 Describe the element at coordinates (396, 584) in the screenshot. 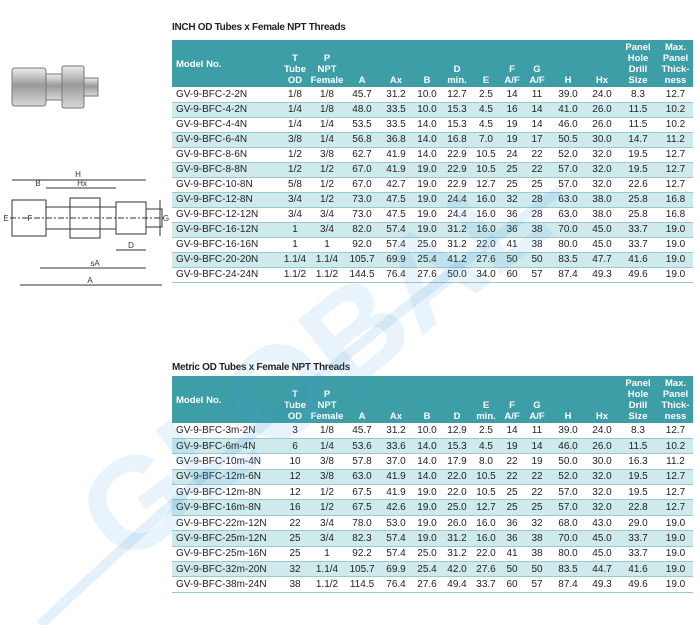

I see `value-cell: 76.4` at that location.